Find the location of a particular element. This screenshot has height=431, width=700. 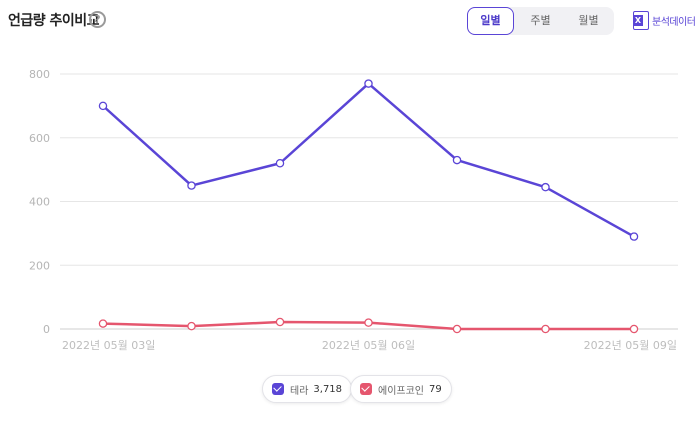

excel-icon: X is located at coordinates (641, 20).